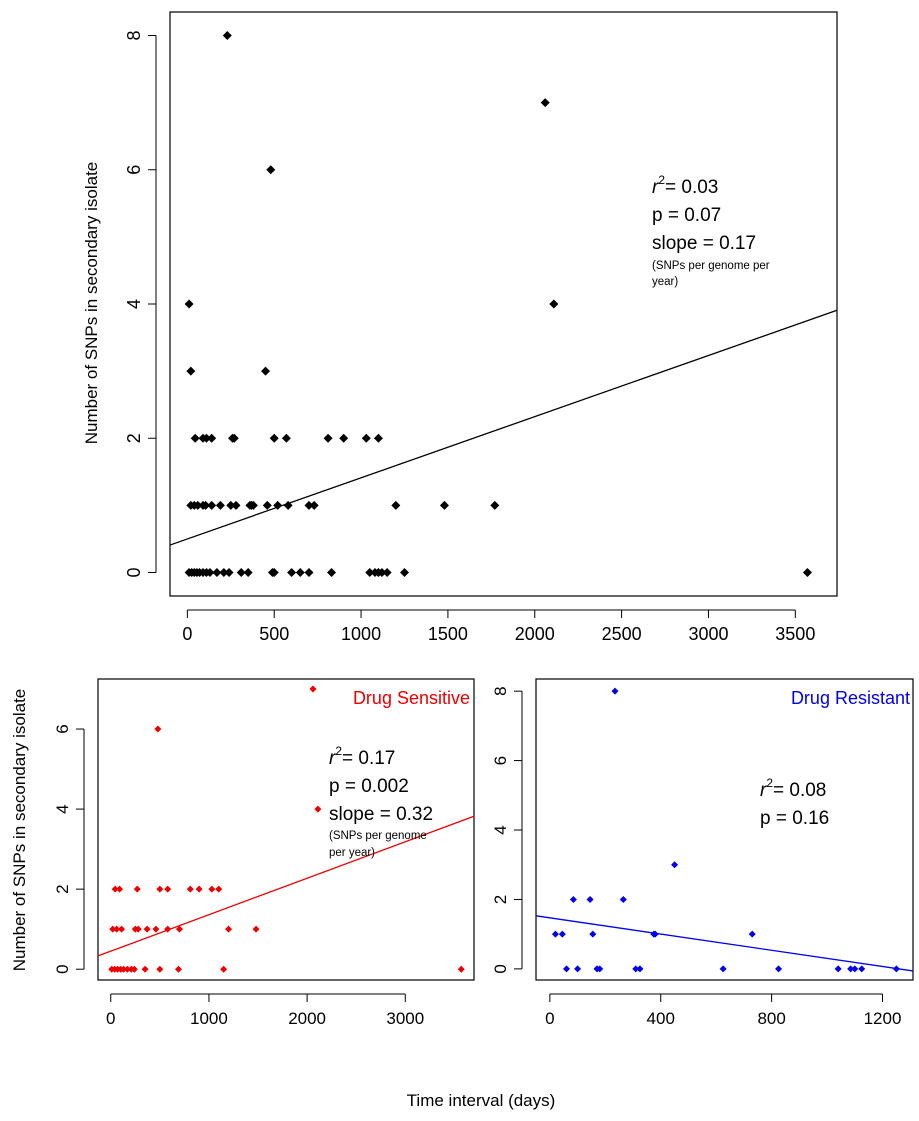 The image size is (919, 1121). I want to click on slope-value: slope = 0.17, so click(704, 243).